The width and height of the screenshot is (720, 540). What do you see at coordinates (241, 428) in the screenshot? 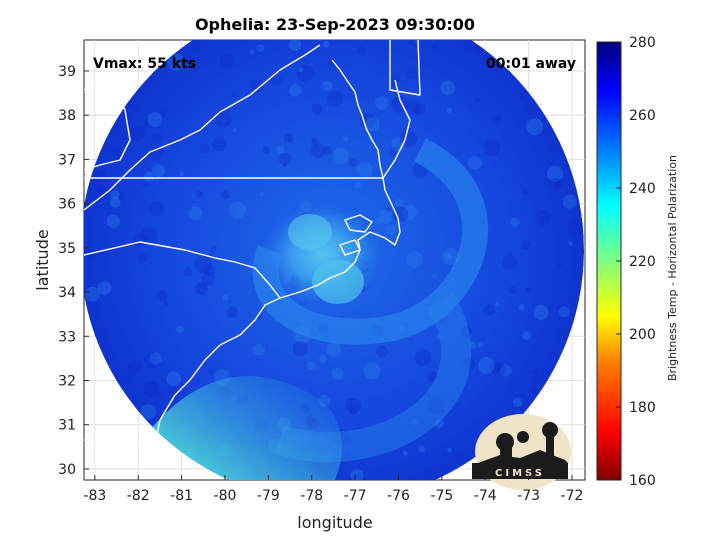
I see `warm-band` at bounding box center [241, 428].